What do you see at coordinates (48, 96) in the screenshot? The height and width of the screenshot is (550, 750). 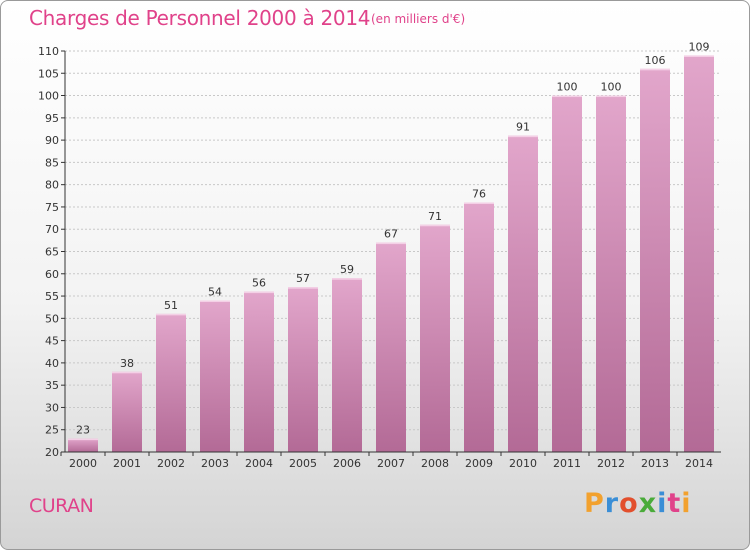 I see `y-tick-label: 100` at bounding box center [48, 96].